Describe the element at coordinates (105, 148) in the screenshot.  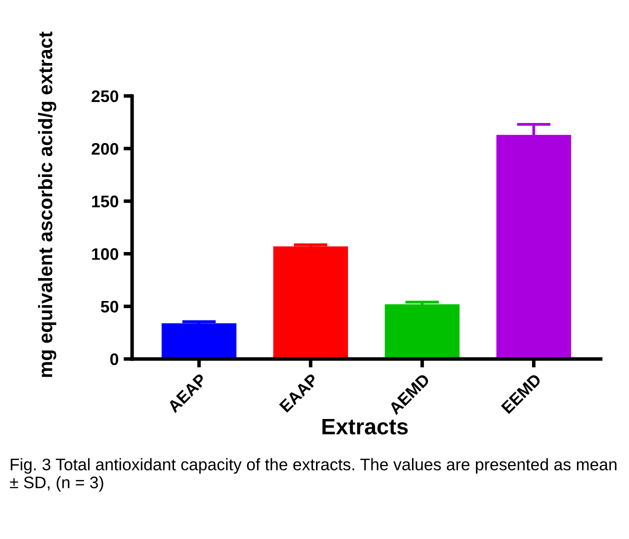
I see `y-tick-label: 200` at that location.